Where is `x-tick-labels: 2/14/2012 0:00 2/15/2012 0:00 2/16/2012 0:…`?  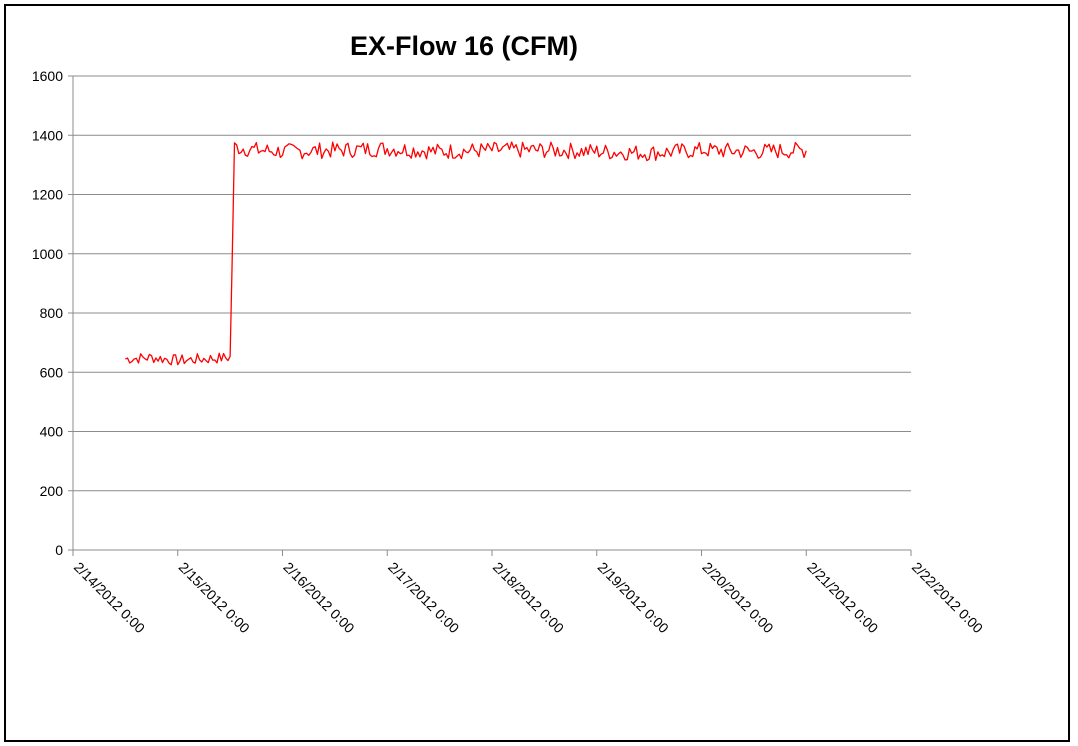
x-tick-labels: 2/14/2012 0:00 2/15/2012 0:00 2/16/2012 0:… is located at coordinates (529, 598).